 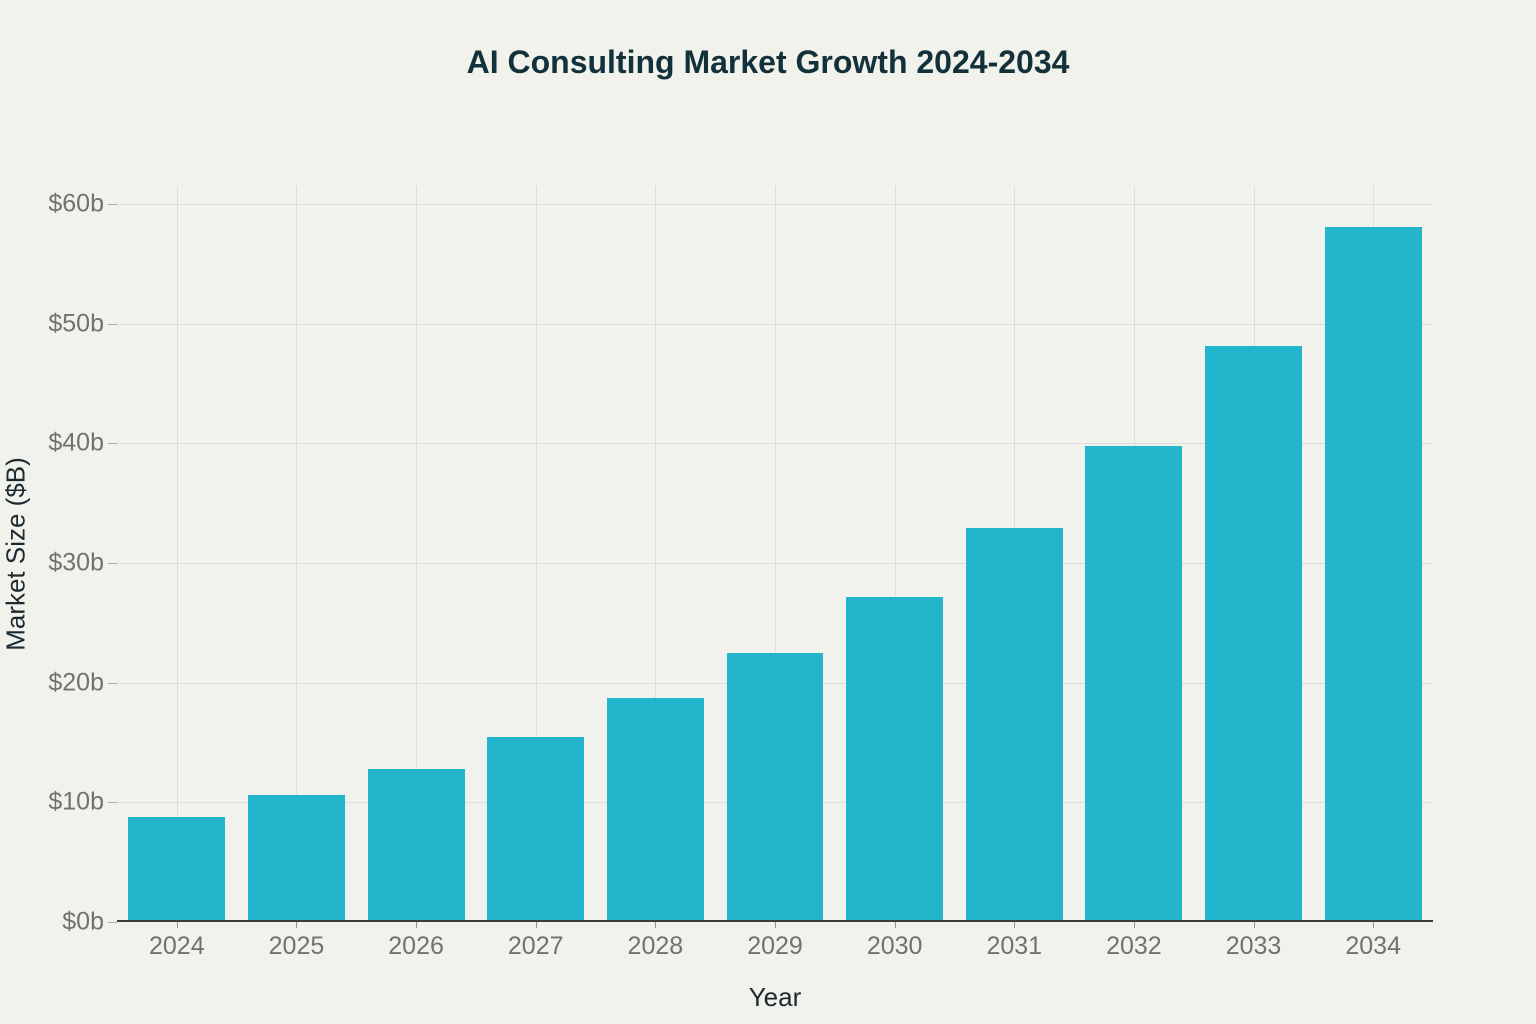 I want to click on bar-2028, so click(x=655, y=810).